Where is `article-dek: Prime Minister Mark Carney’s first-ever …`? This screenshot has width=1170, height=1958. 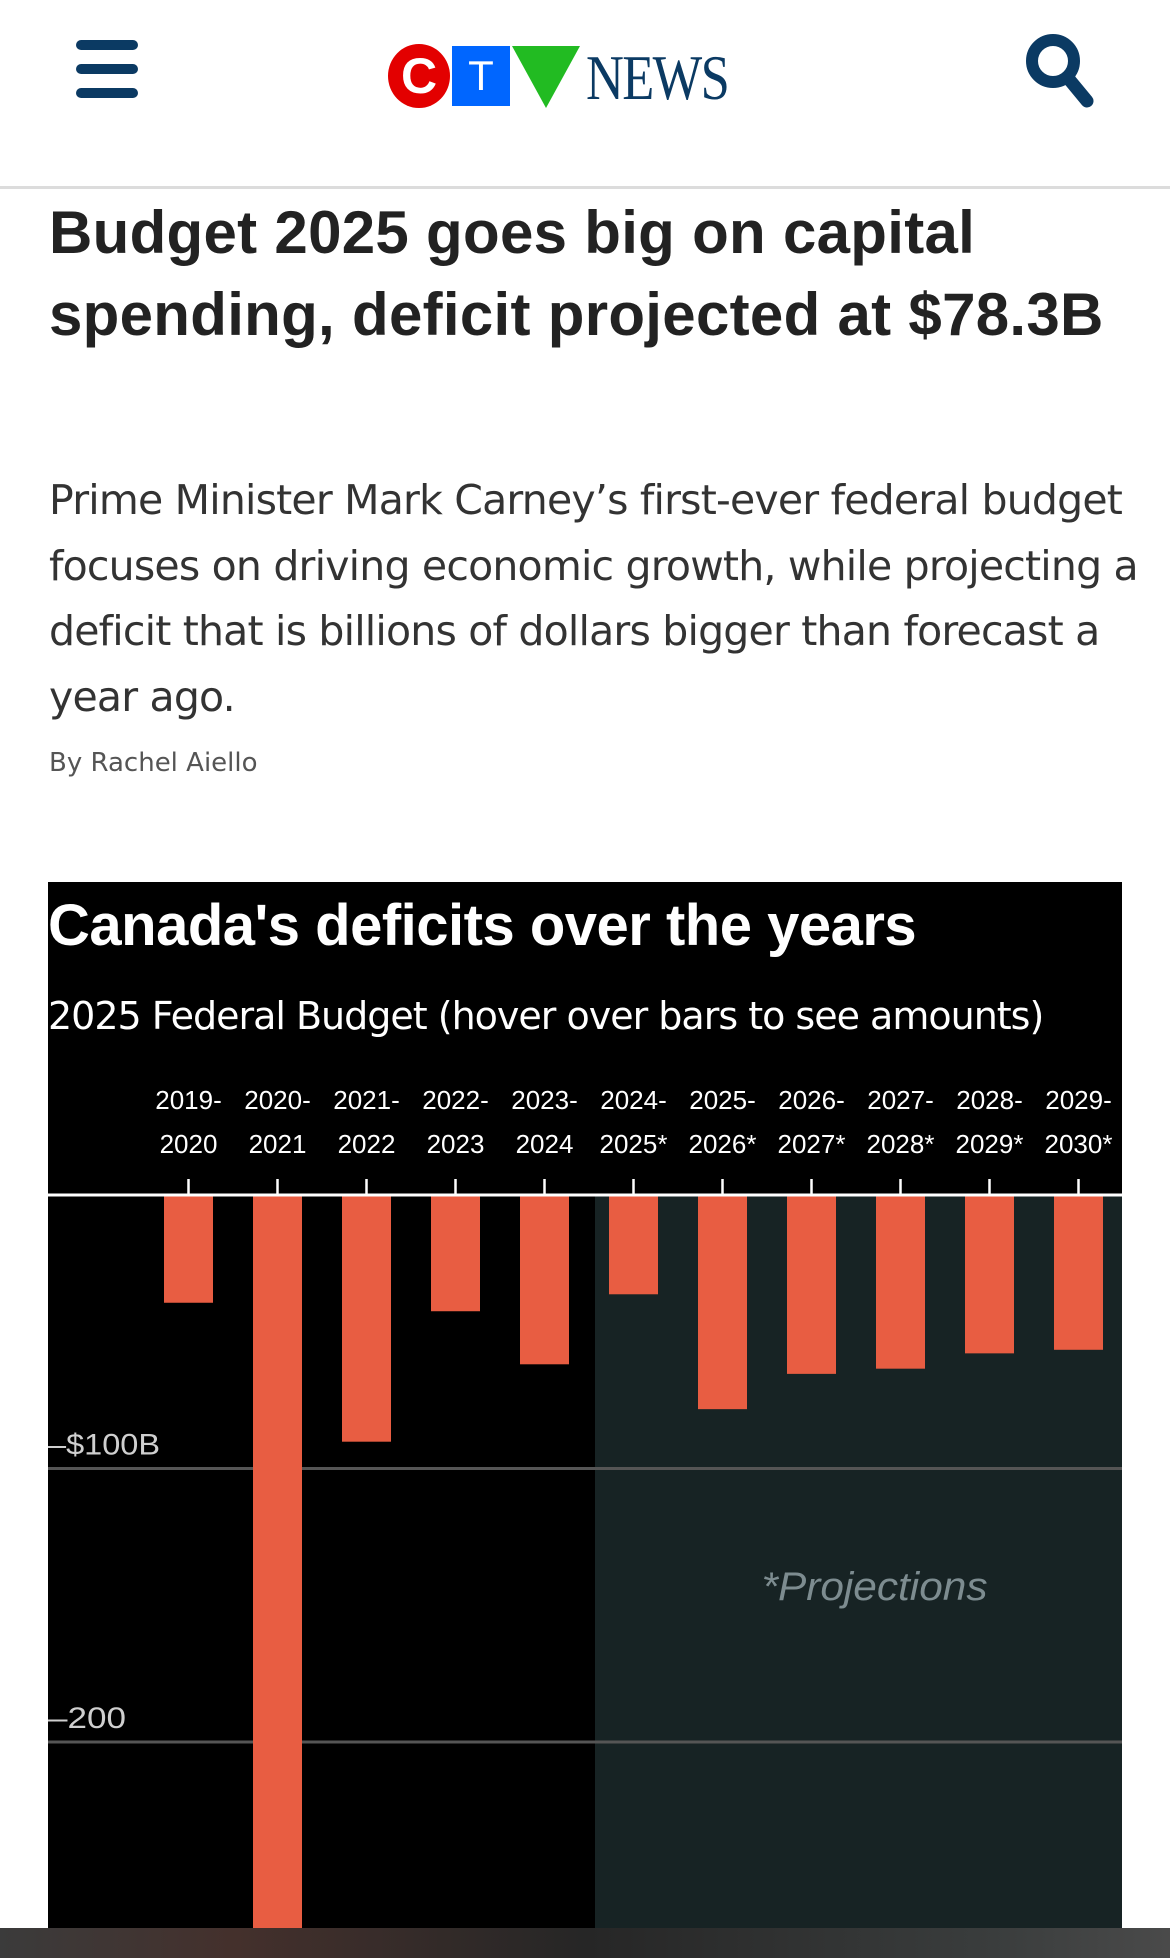 article-dek: Prime Minister Mark Carney’s first-ever … is located at coordinates (594, 598).